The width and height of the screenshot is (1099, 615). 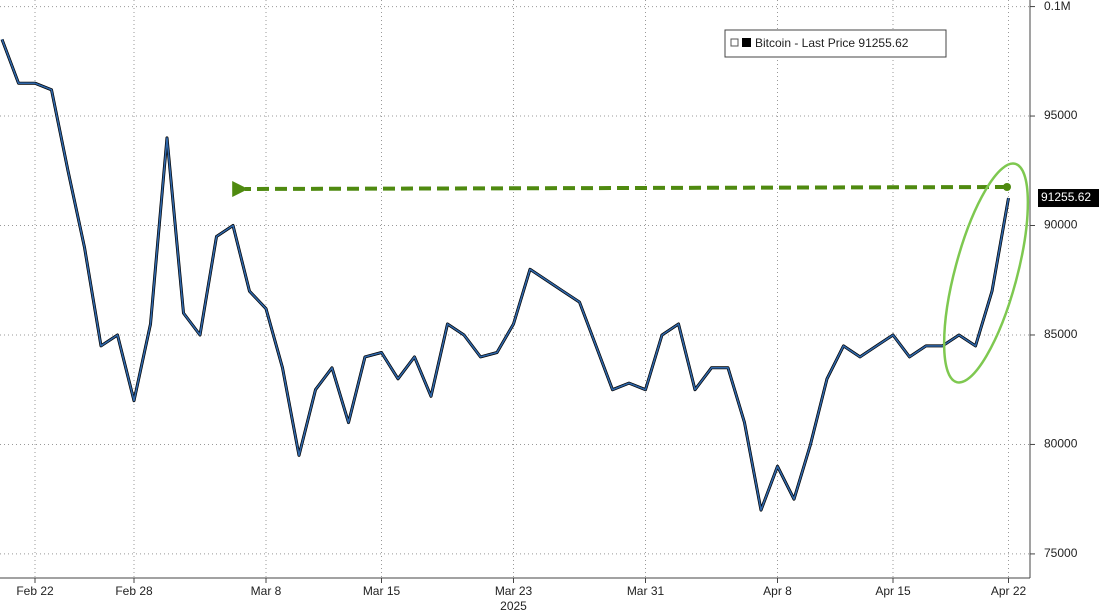 I want to click on legend-name: Bitcoin - Last Price, so click(x=805, y=43).